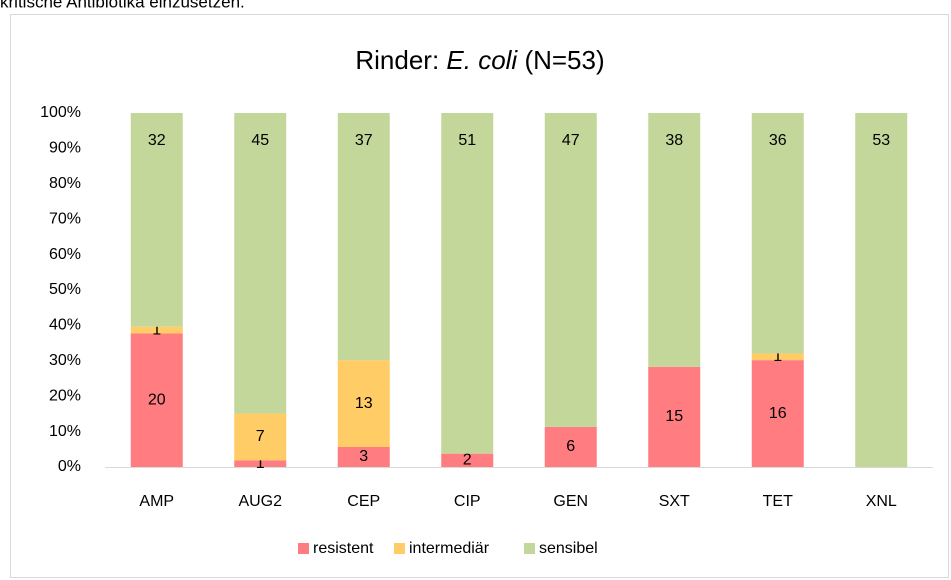 This screenshot has height=580, width=951. I want to click on x-tick-label: SXT, so click(674, 501).